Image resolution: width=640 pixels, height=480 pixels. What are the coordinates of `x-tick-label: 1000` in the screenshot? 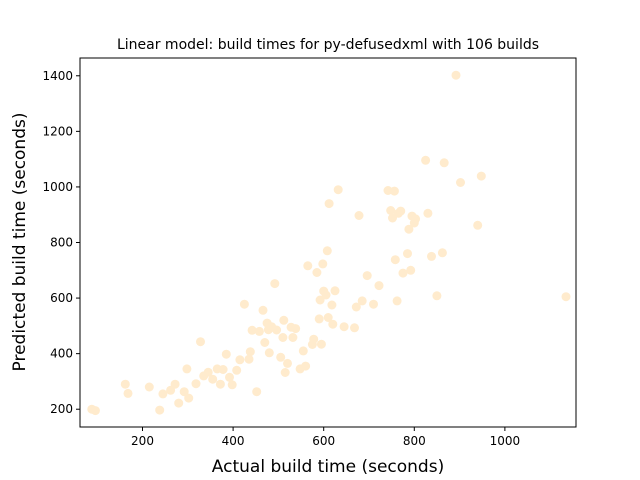 It's located at (505, 441).